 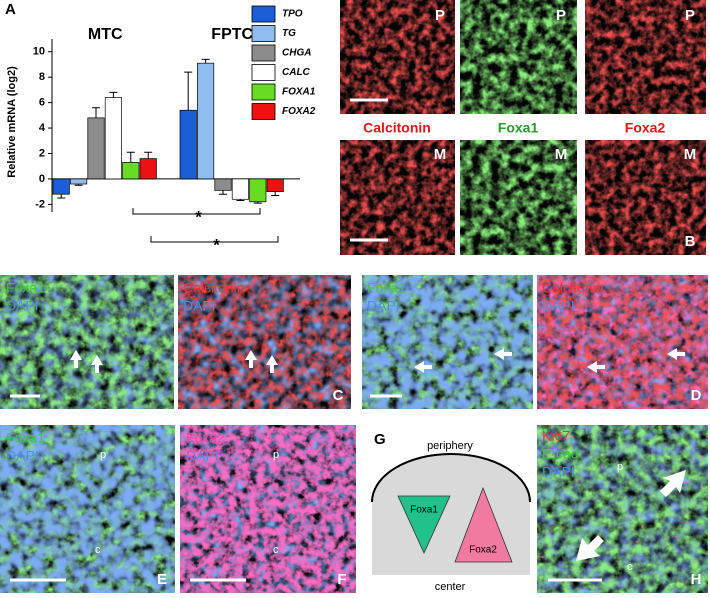 What do you see at coordinates (42, 128) in the screenshot?
I see `y-tick-label: 4` at bounding box center [42, 128].